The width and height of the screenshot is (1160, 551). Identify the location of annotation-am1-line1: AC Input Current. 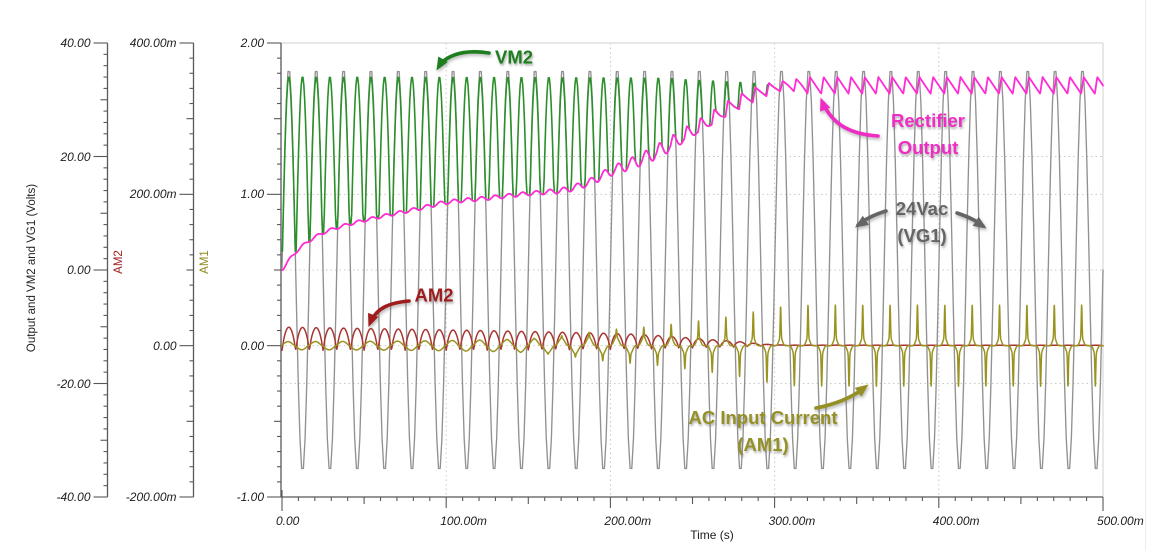
(763, 417).